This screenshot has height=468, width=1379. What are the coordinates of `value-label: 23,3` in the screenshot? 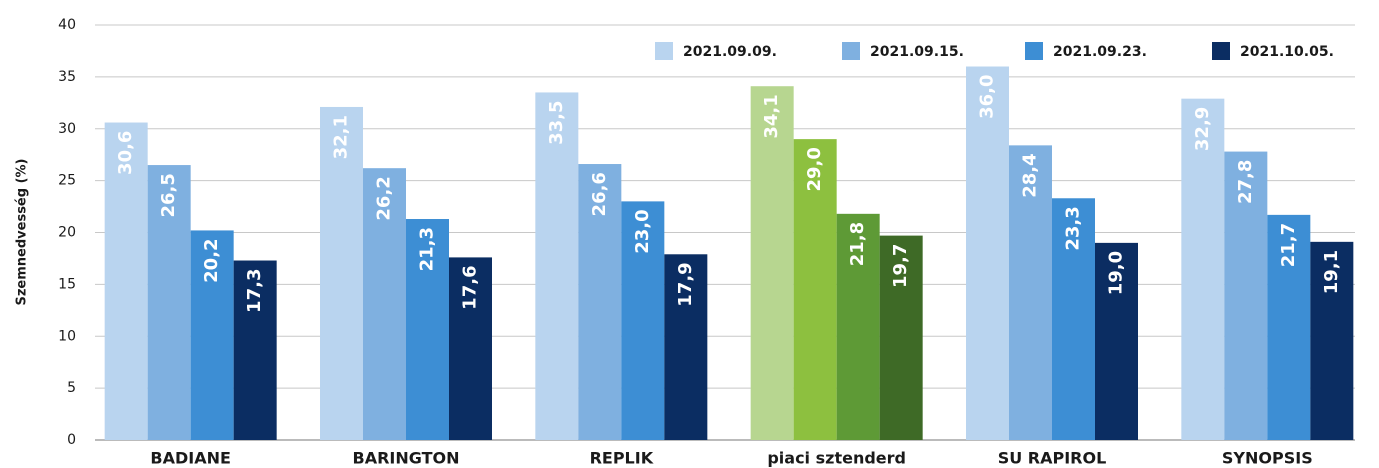 It's located at (1073, 228).